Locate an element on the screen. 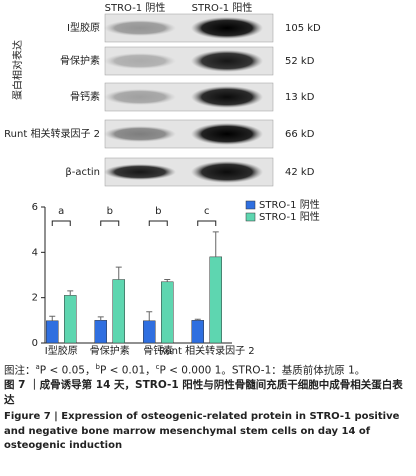 The width and height of the screenshot is (416, 476). blot-row-label: Runt 相关转录因子 2 is located at coordinates (52, 133).